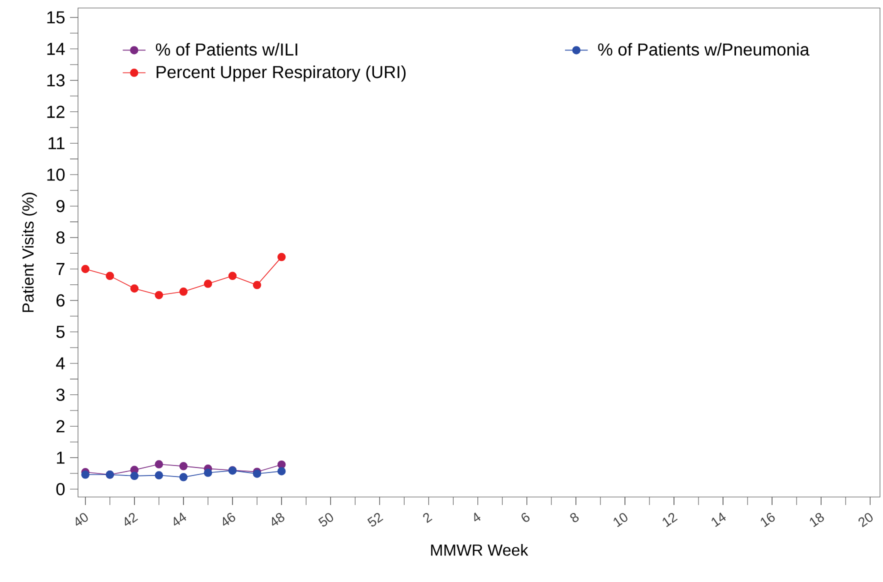 The width and height of the screenshot is (883, 582). What do you see at coordinates (56, 174) in the screenshot?
I see `y-tick-label: 10` at bounding box center [56, 174].